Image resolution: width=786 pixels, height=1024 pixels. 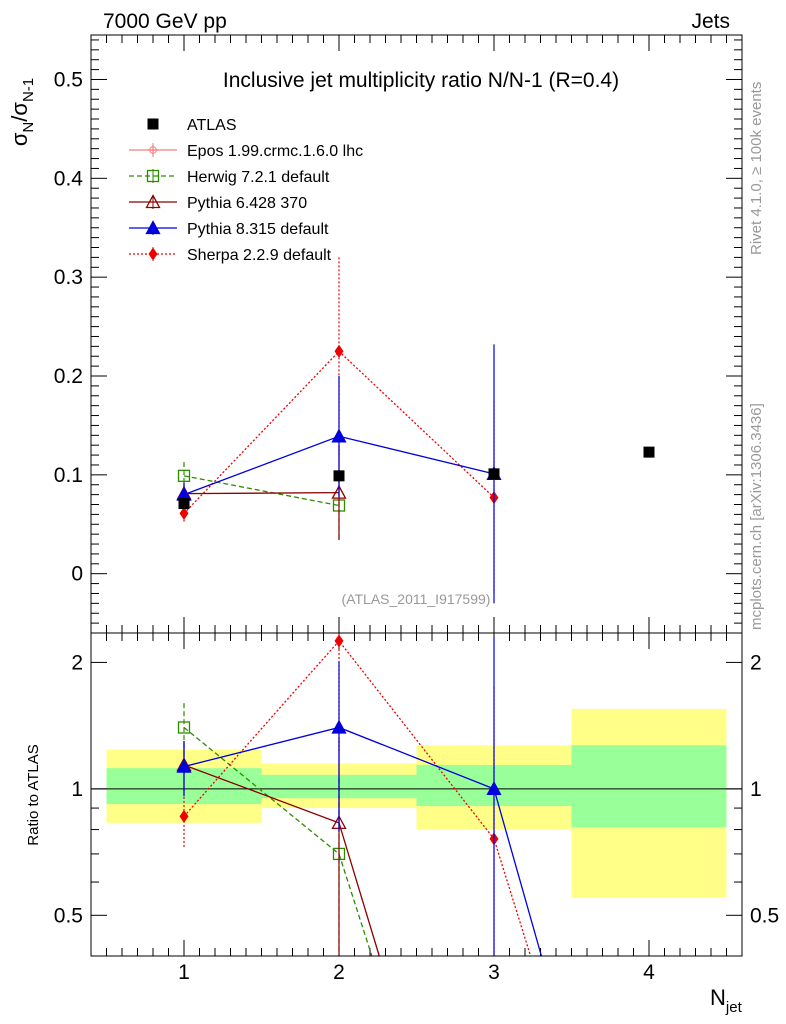 What do you see at coordinates (184, 727) in the screenshot?
I see `ratio-point-herwig-7-2-1-default` at bounding box center [184, 727].